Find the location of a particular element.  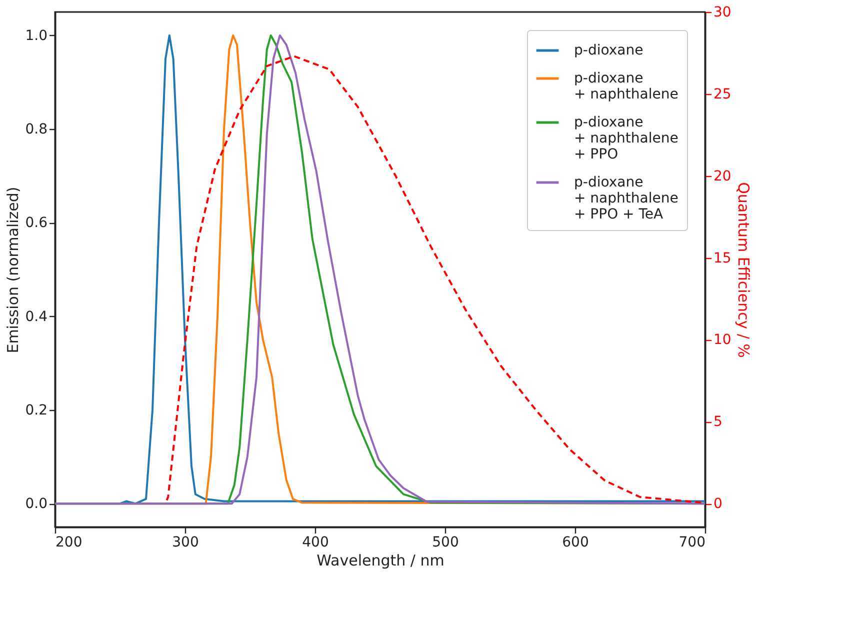

legend-label: p-dioxane + naphthalene is located at coordinates (626, 86).